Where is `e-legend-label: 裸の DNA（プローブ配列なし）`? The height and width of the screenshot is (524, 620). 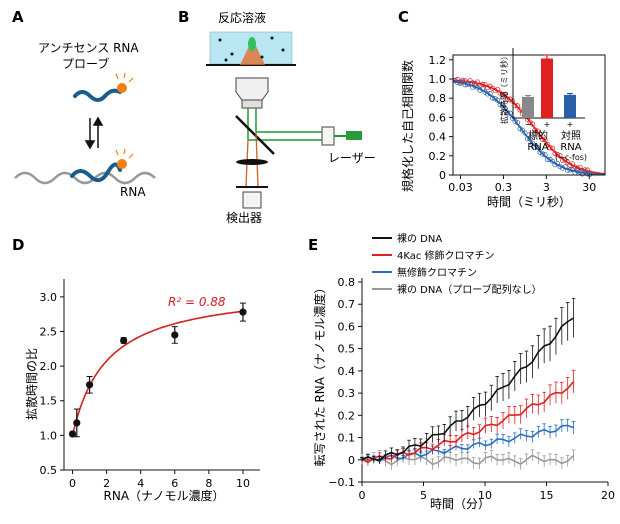
e-legend-label: 裸の DNA（プローブ配列なし） is located at coordinates (469, 289).